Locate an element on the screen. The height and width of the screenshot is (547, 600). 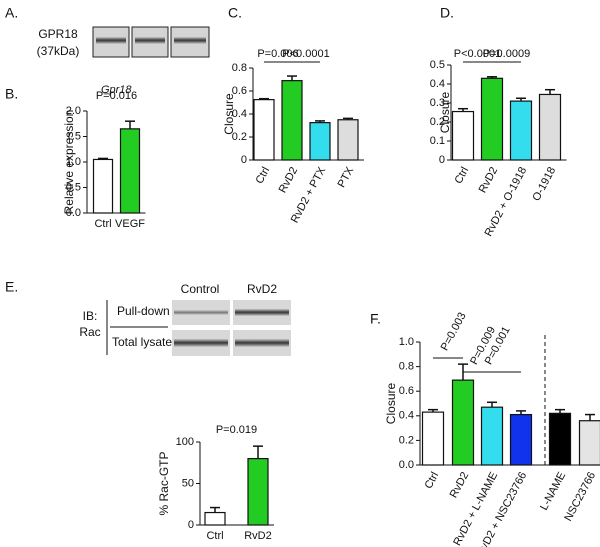
y-tick-label: 100 is located at coordinates (185, 442).